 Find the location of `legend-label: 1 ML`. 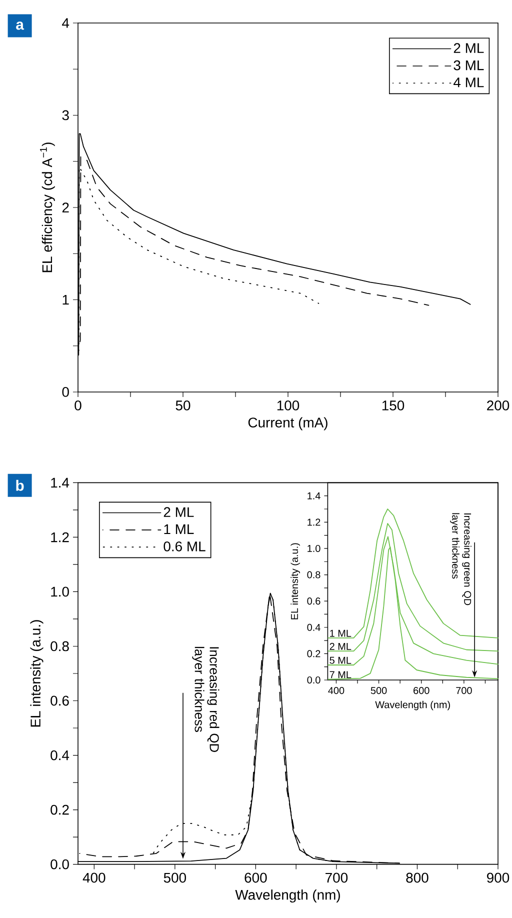

legend-label: 1 ML is located at coordinates (179, 529).